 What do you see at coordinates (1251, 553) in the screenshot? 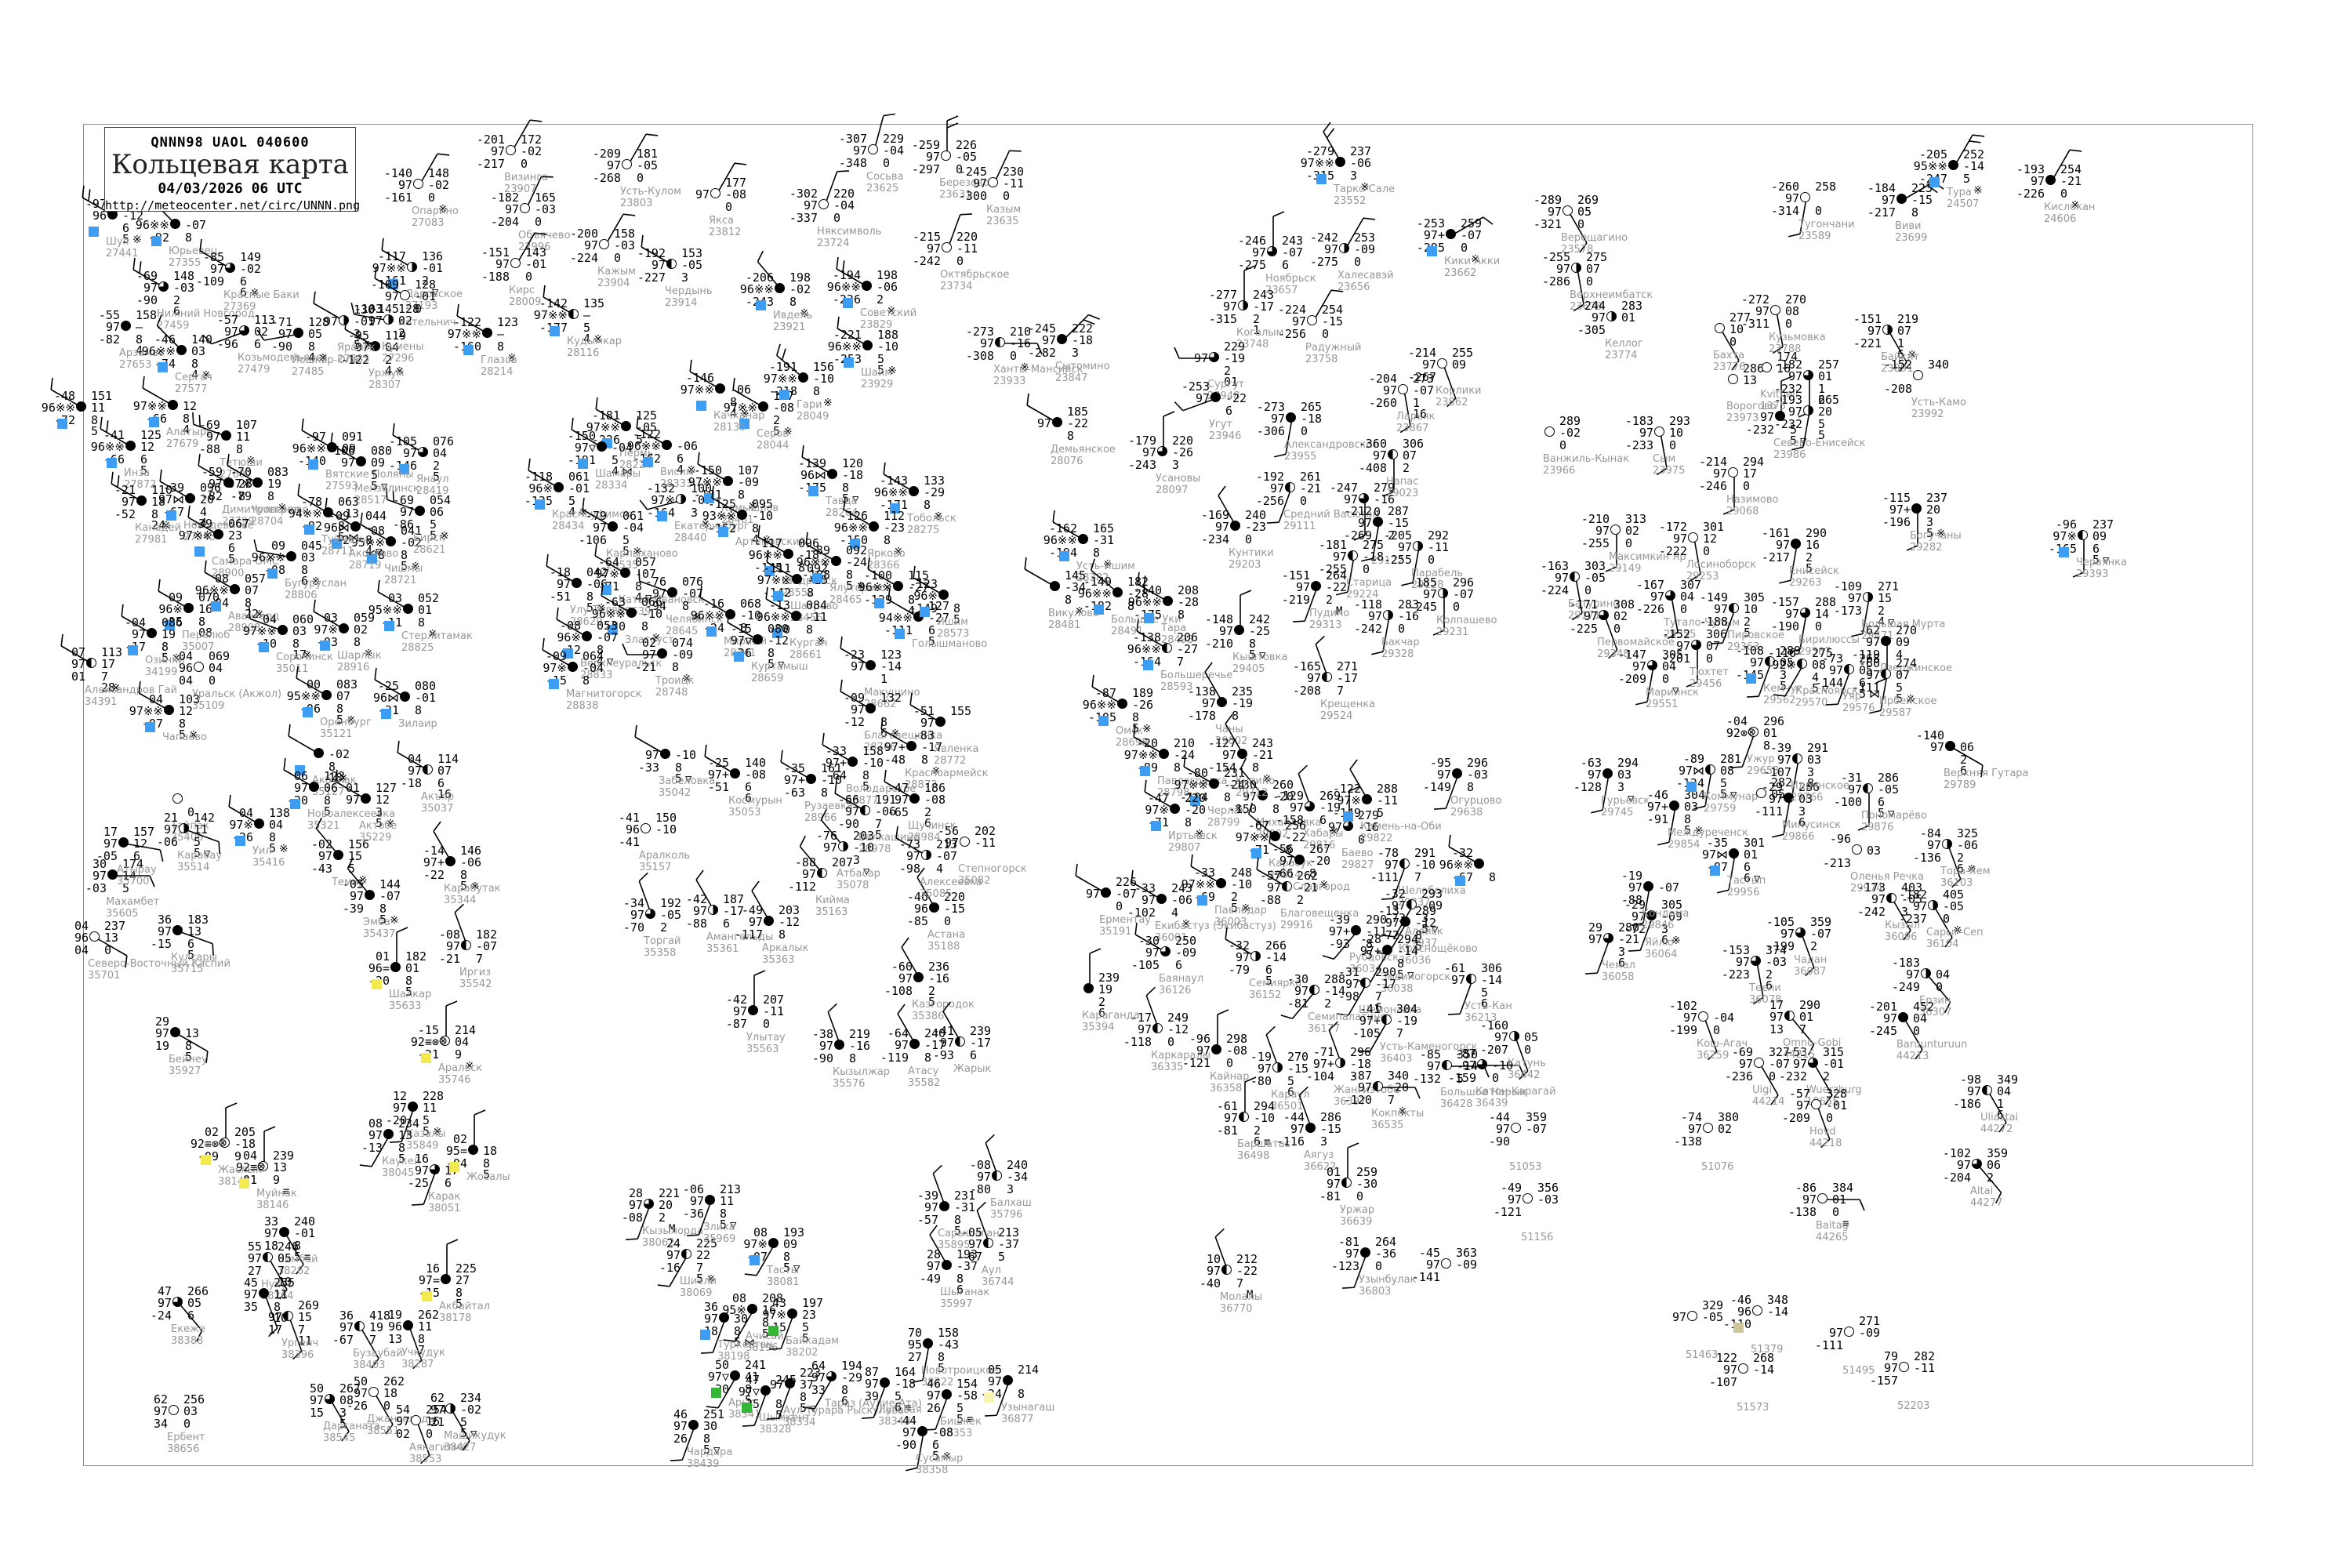
I see `station-name: Кунтики` at bounding box center [1251, 553].